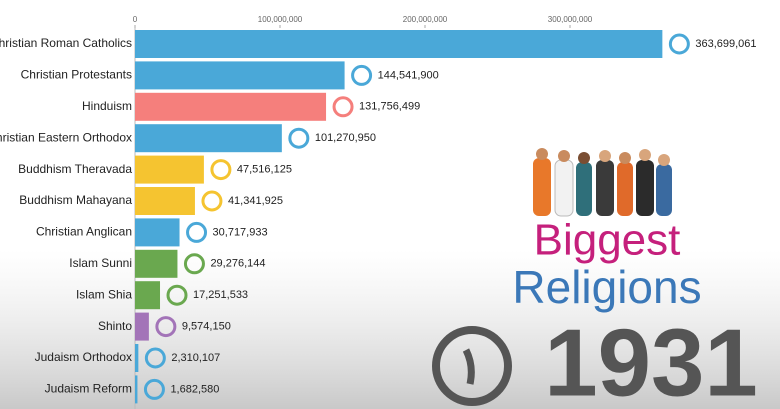 Image resolution: width=780 pixels, height=409 pixels. I want to click on timer-icon, so click(472, 366).